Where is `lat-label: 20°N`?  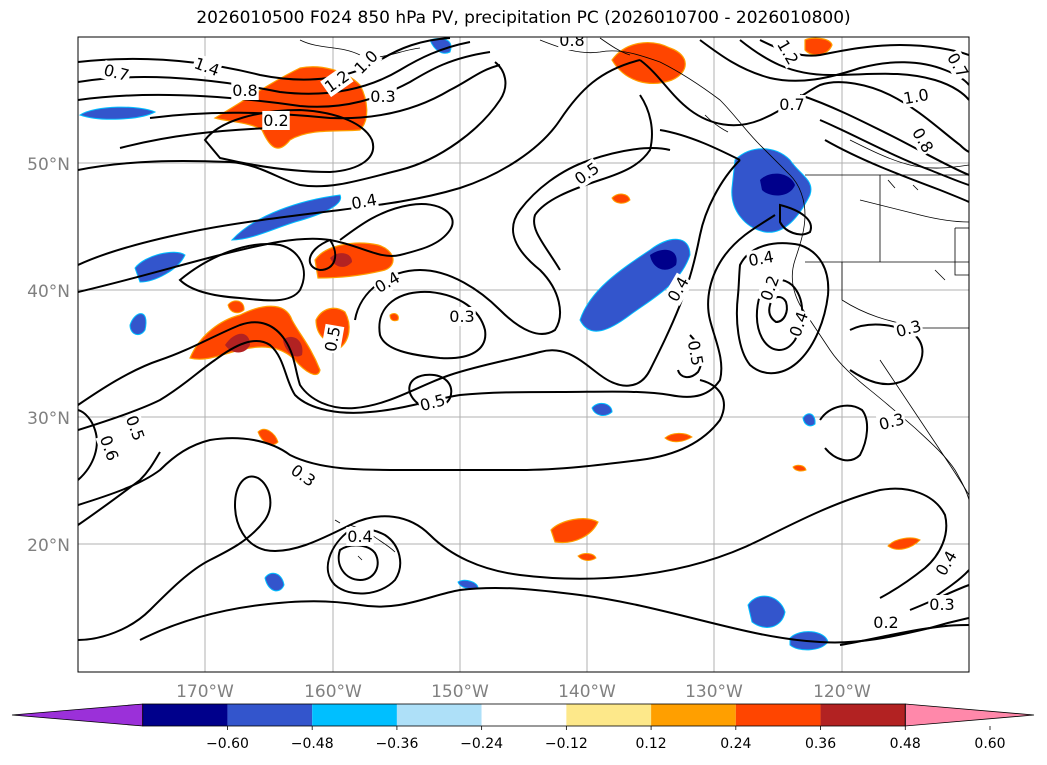
lat-label: 20°N is located at coordinates (48, 546).